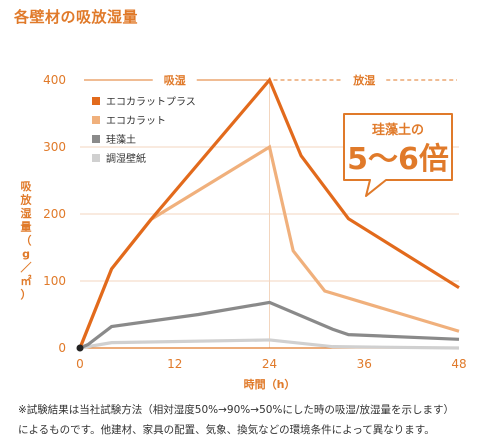 This screenshot has height=441, width=478. Describe the element at coordinates (136, 121) in the screenshot. I see `legend-label: エコカラット` at that location.